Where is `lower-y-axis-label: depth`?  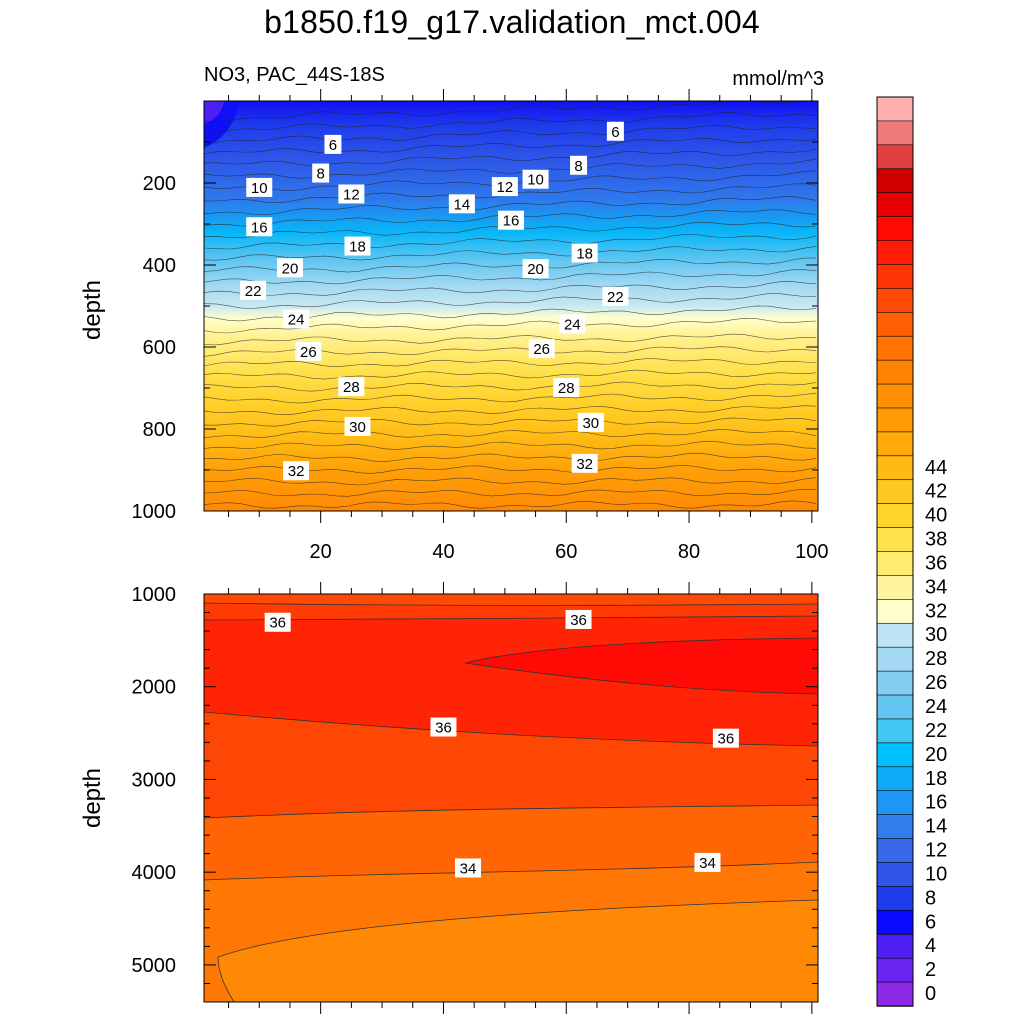 lower-y-axis-label: depth is located at coordinates (92, 798).